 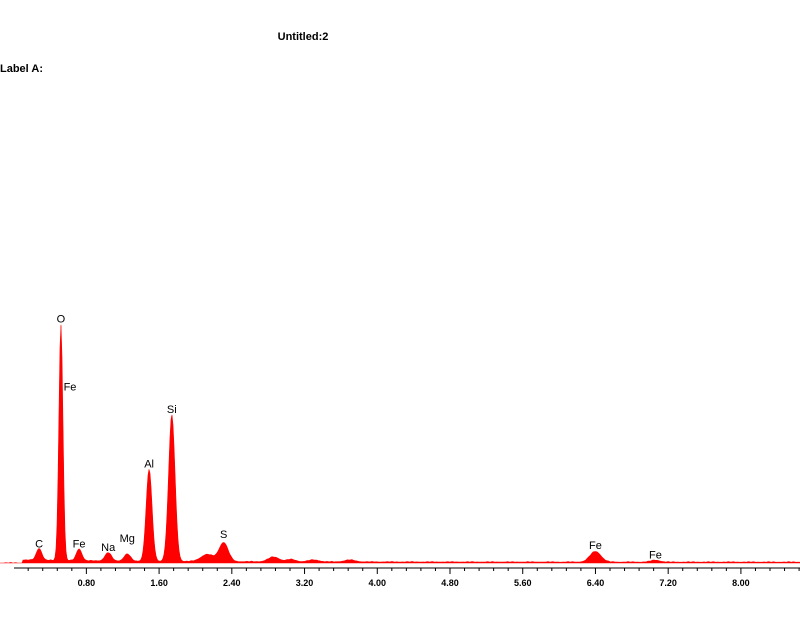 What do you see at coordinates (232, 583) in the screenshot?
I see `x-tick-label: 2.40` at bounding box center [232, 583].